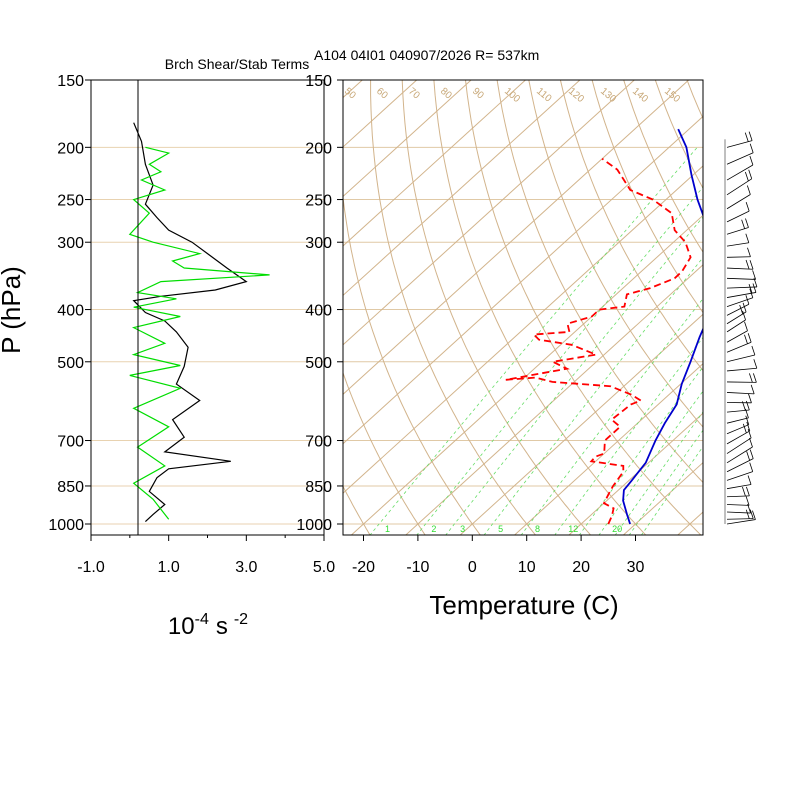 The height and width of the screenshot is (800, 800). Describe the element at coordinates (70, 148) in the screenshot. I see `left-y-tick-label: 200` at that location.